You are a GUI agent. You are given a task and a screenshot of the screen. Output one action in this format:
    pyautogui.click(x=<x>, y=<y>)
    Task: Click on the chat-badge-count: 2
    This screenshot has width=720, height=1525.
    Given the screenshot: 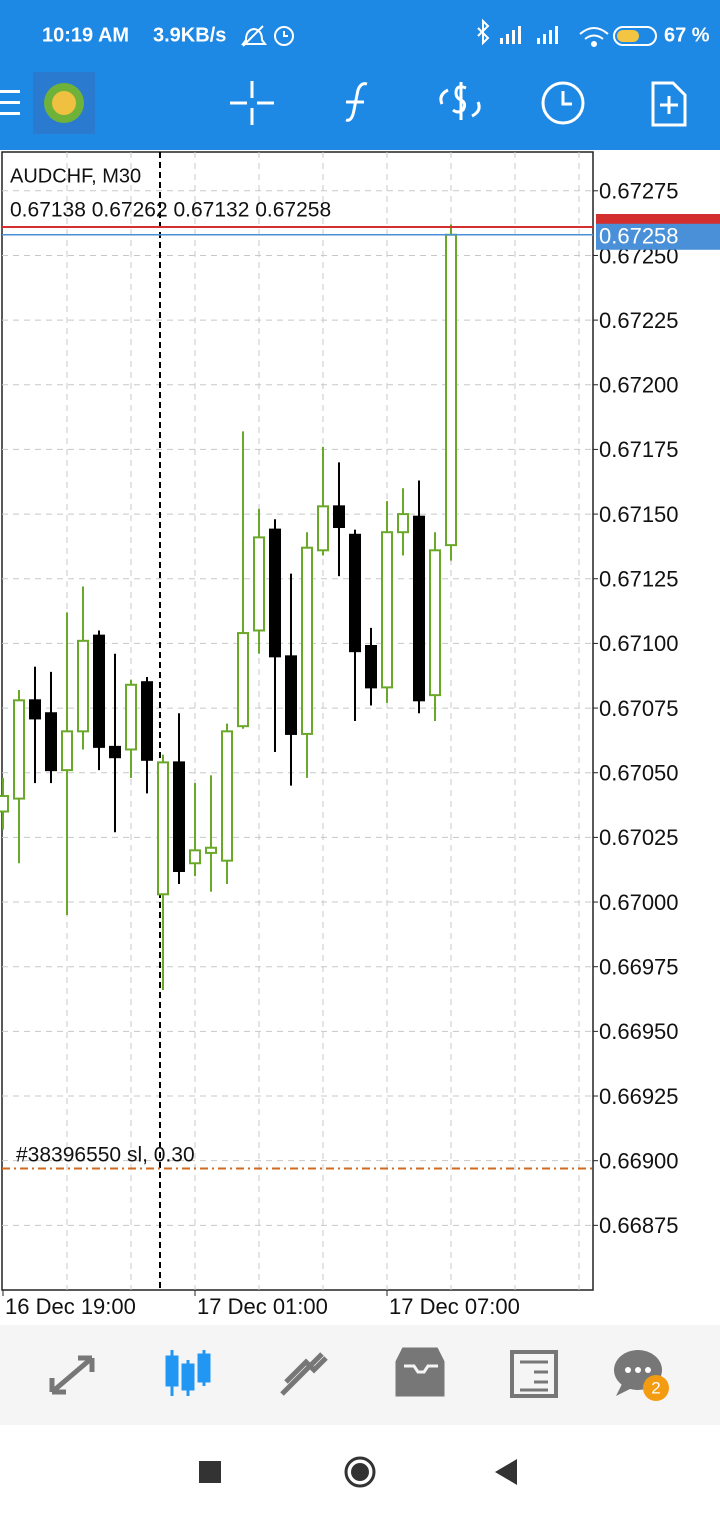 What is the action you would take?
    pyautogui.click(x=655, y=1387)
    